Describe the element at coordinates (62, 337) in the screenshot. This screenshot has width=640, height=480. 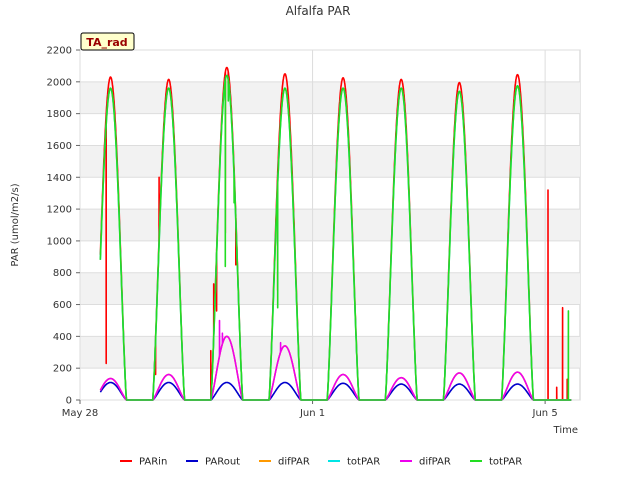
I see `y-tick-label: 400` at that location.